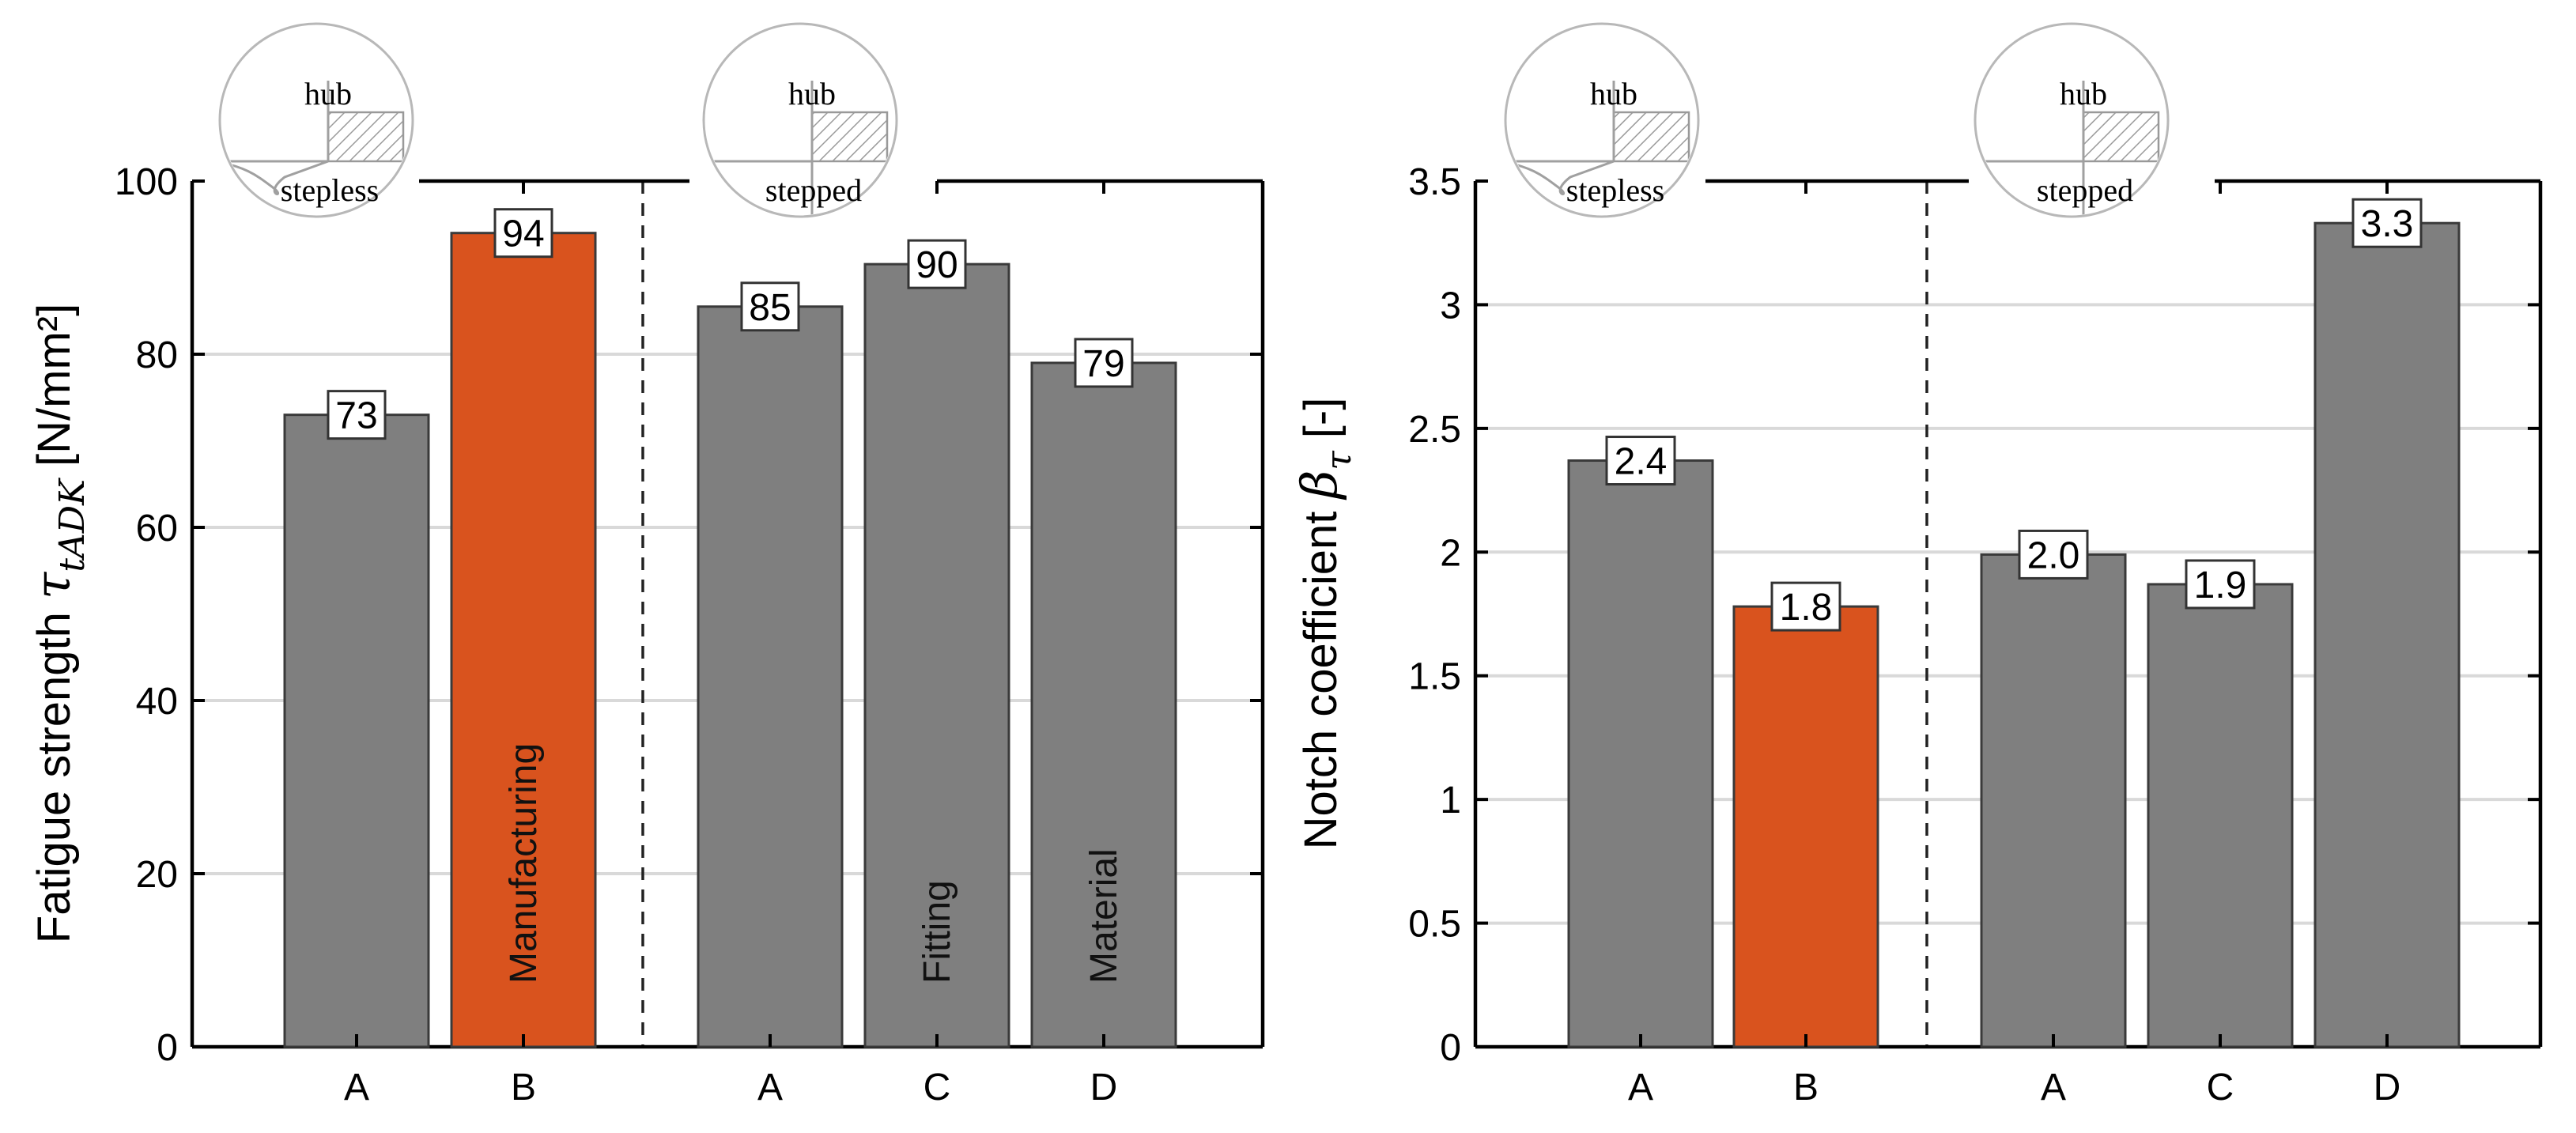  I want to click on data-label: 2.4, so click(1641, 462).